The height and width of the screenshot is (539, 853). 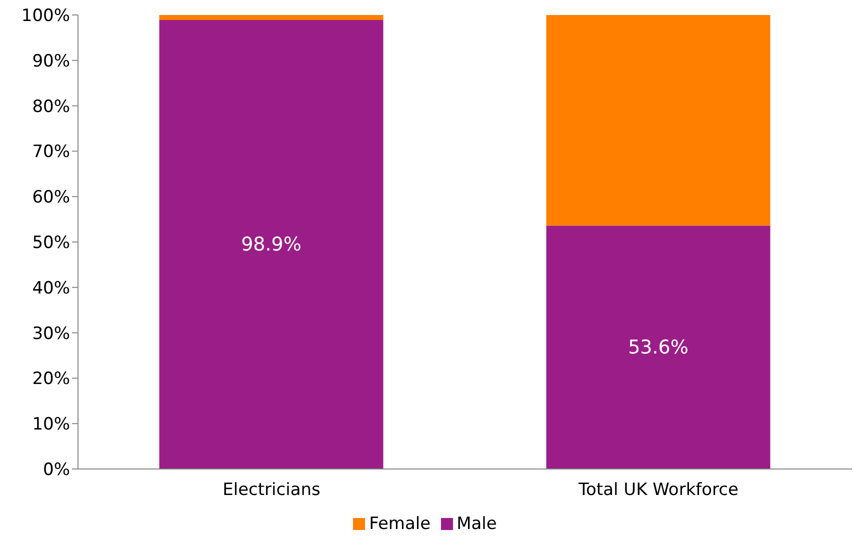 I want to click on y-tick-label: 90%, so click(x=51, y=61).